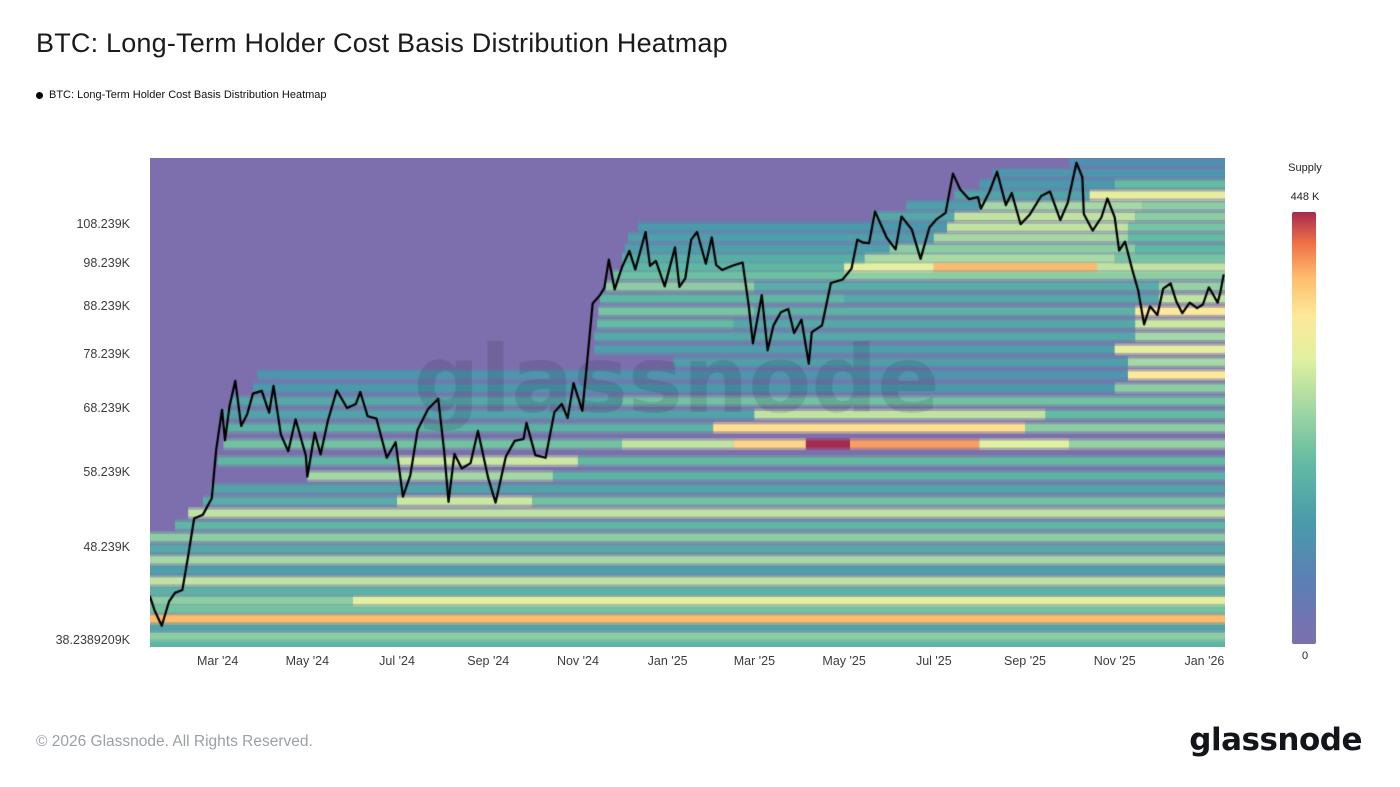 The width and height of the screenshot is (1400, 787). Describe the element at coordinates (106, 471) in the screenshot. I see `y-axis-tick-label: 58.239K` at that location.